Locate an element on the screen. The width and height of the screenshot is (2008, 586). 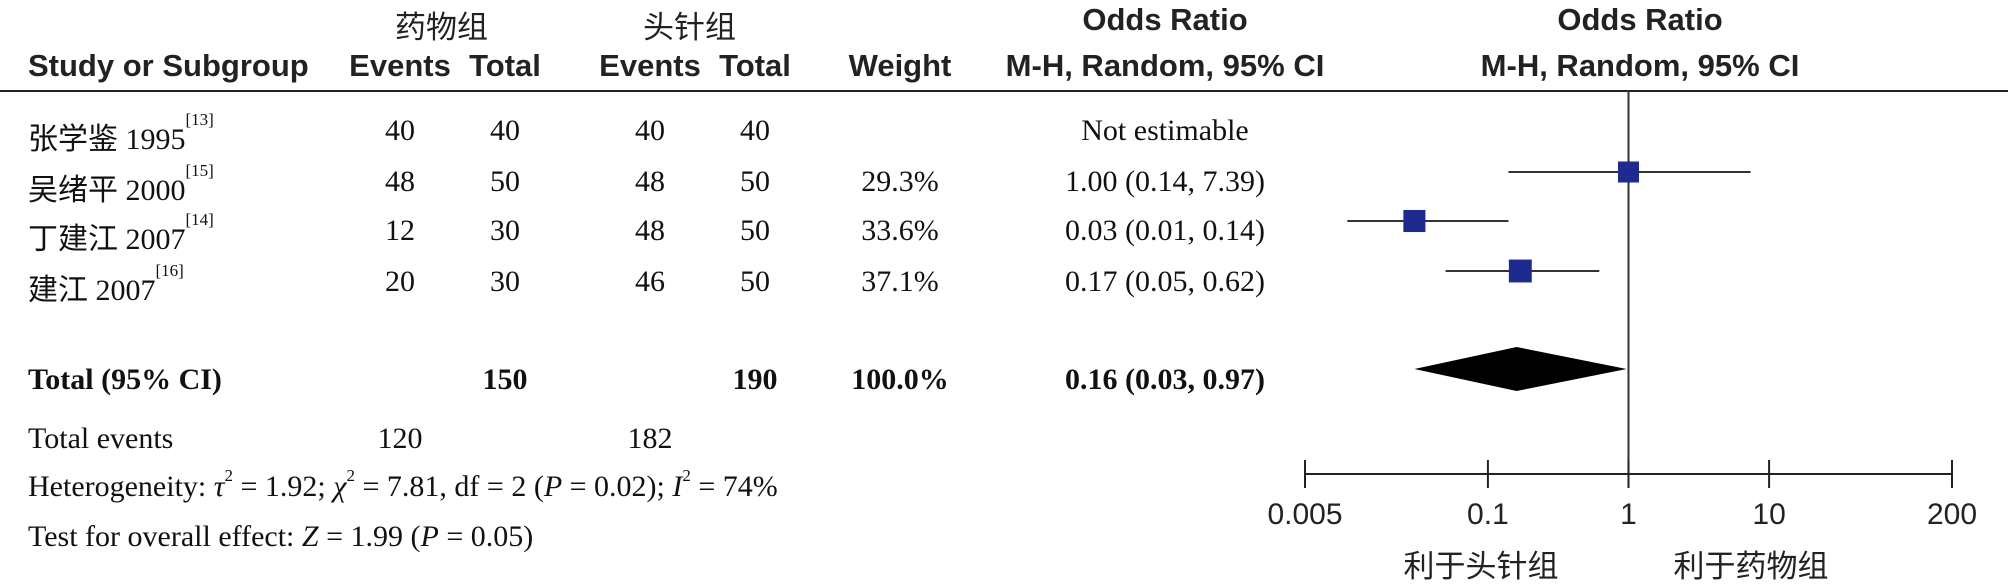
weight-cell: 29.3% is located at coordinates (900, 181).